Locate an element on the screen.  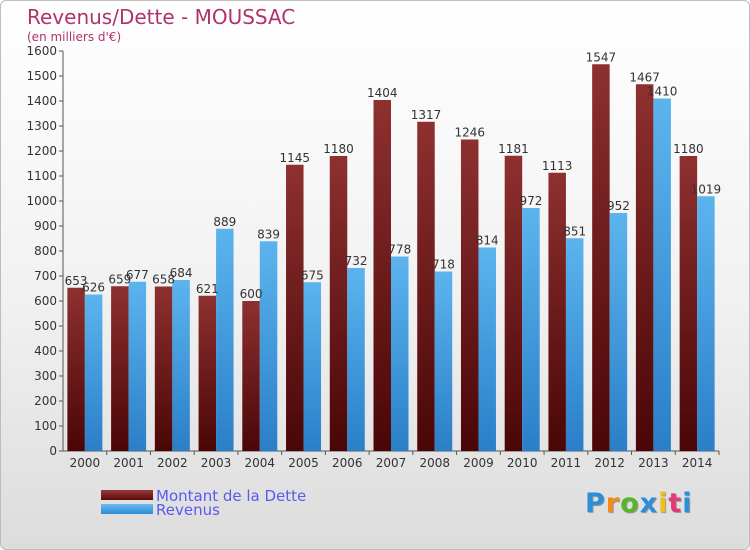
y-tick-label: 500 is located at coordinates (45, 326).